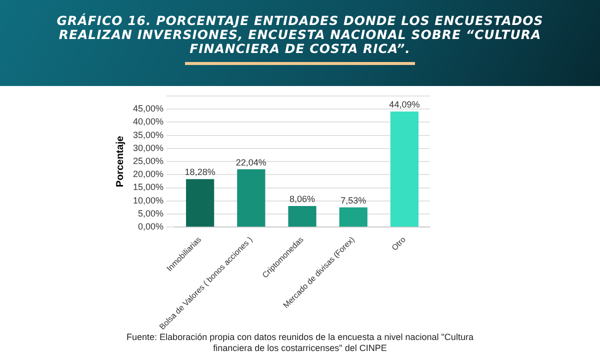 The image size is (600, 357). What do you see at coordinates (148, 174) in the screenshot?
I see `y-tick-label: 20,00%` at bounding box center [148, 174].